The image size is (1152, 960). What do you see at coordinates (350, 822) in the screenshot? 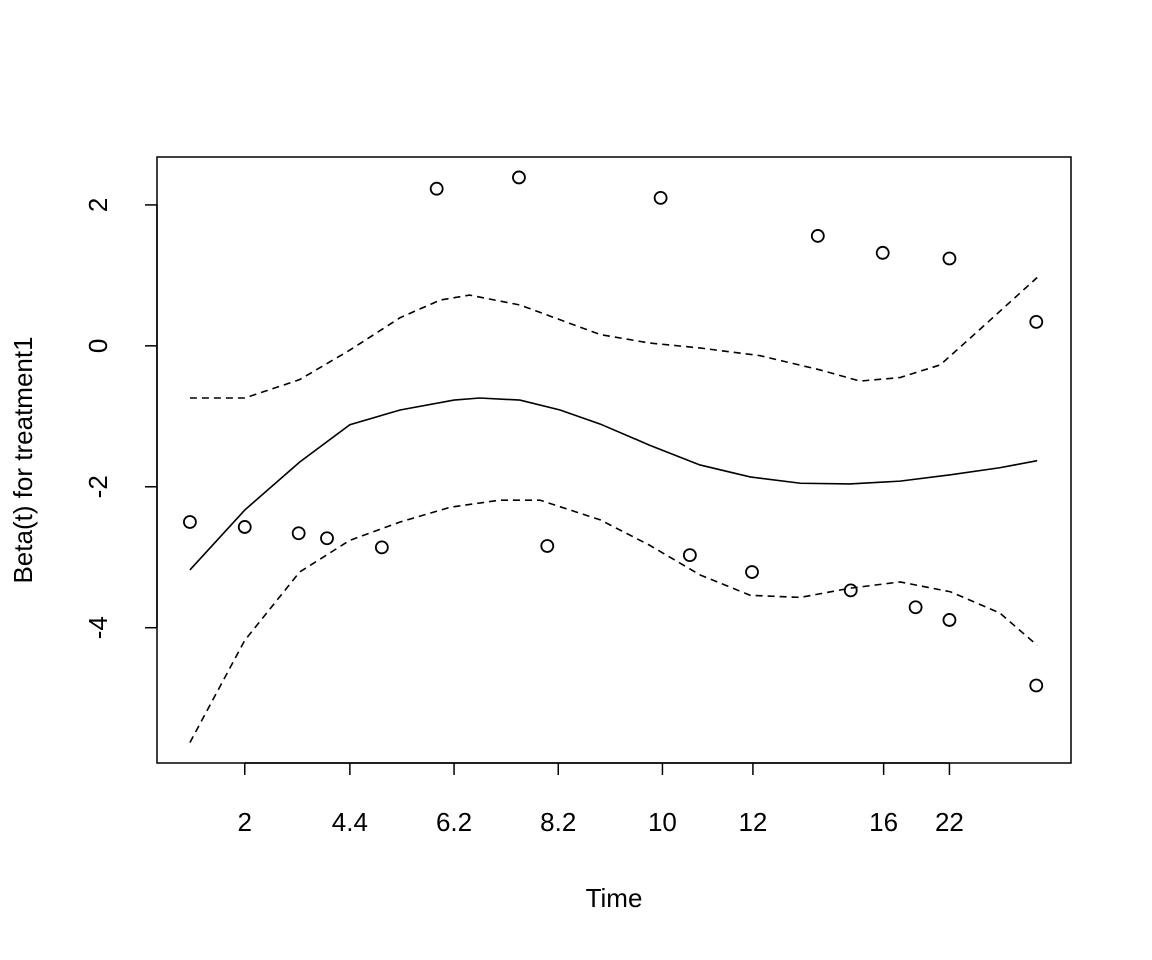
I see `x-tick-label: 4.4` at bounding box center [350, 822].